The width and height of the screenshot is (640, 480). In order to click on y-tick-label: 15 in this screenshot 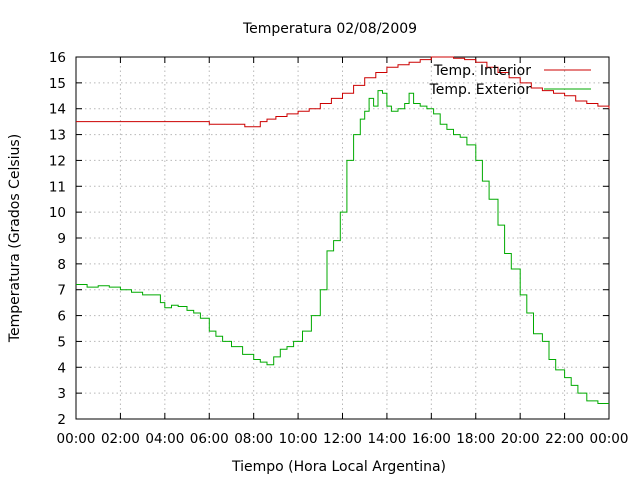, I will do `click(57, 84)`.